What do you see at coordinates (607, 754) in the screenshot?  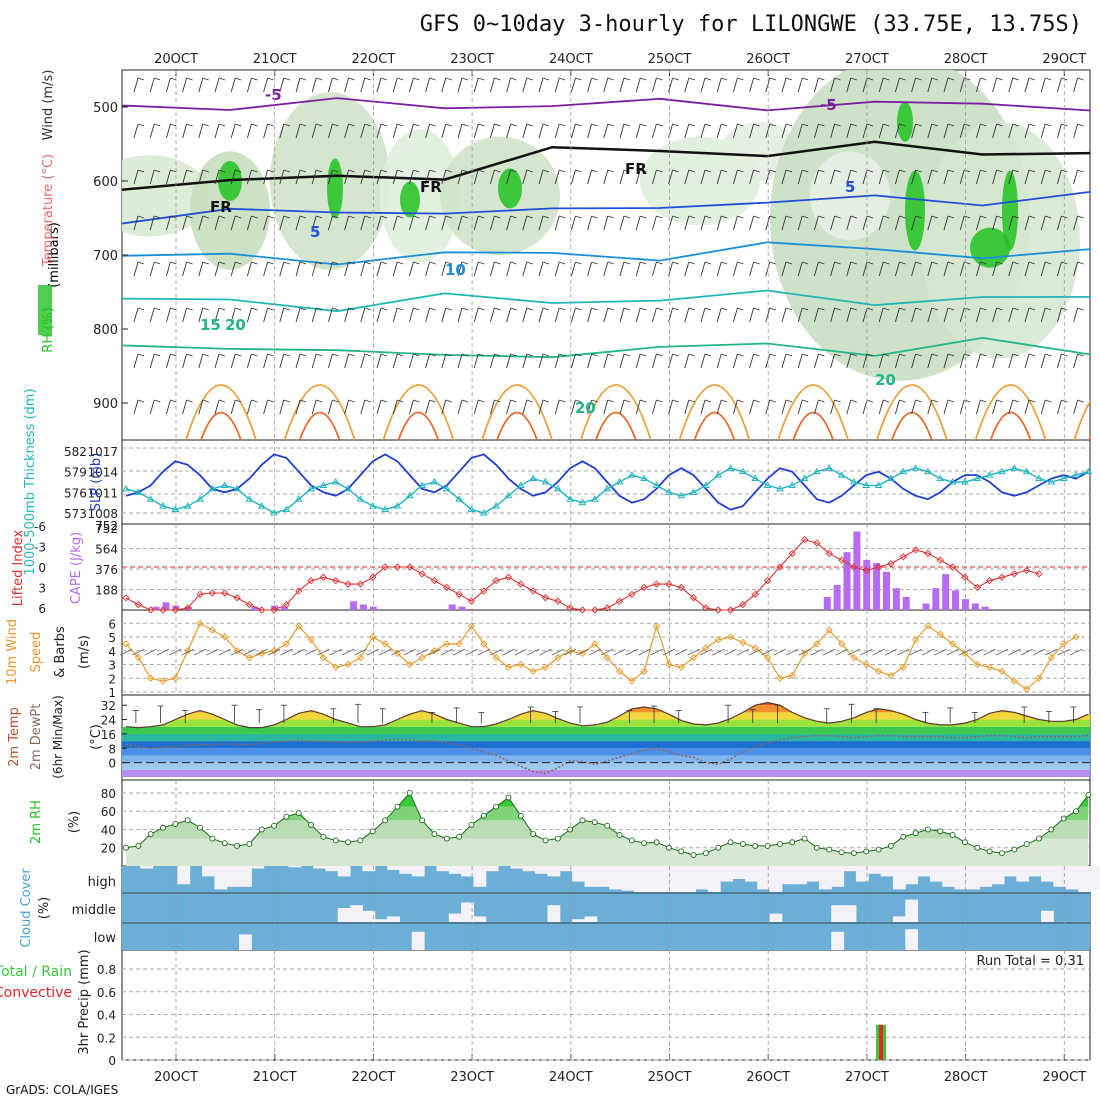 I see `dewpt-line` at bounding box center [607, 754].